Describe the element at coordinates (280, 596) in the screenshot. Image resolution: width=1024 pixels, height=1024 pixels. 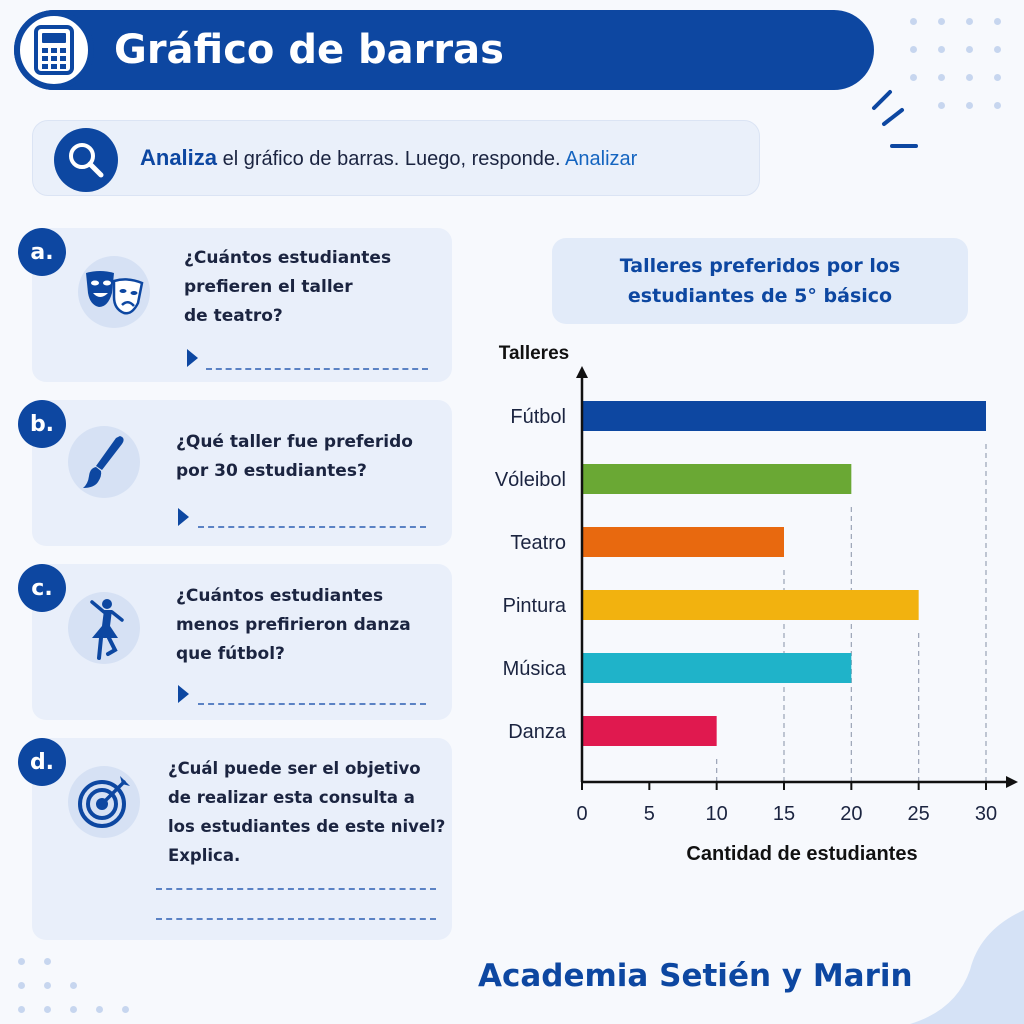
I see `question-c-line: ¿Cuántos estudiantes` at that location.